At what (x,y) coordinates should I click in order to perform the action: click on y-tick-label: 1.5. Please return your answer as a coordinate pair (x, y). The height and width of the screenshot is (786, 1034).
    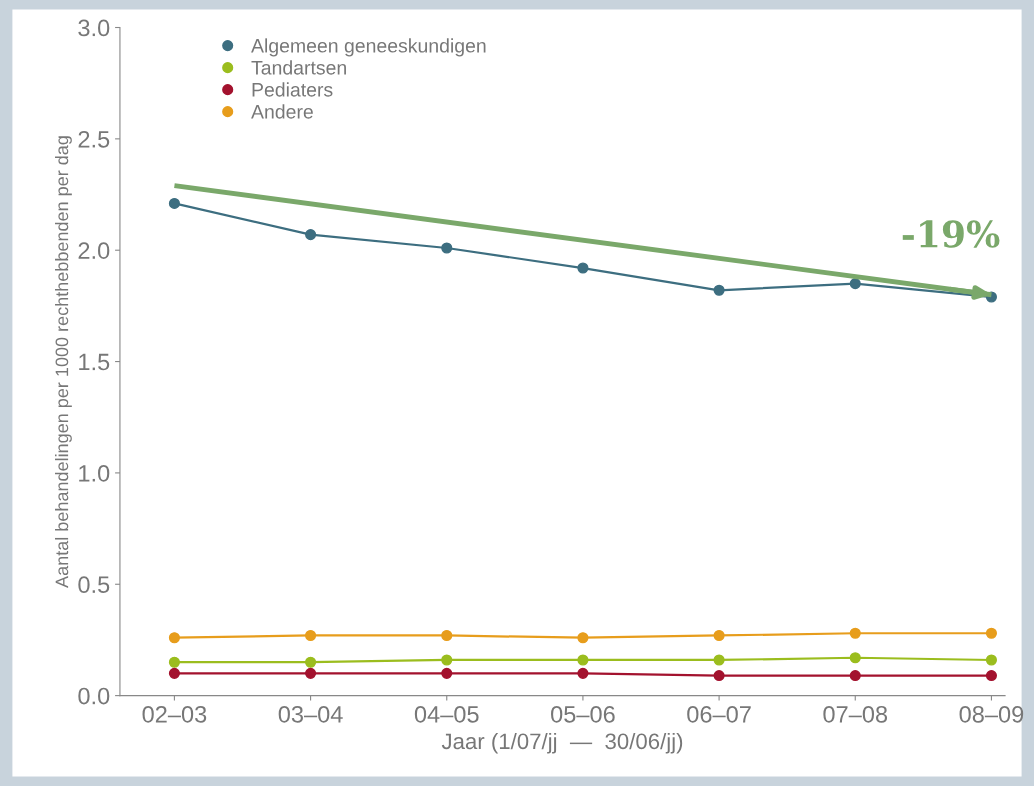
    Looking at the image, I should click on (94, 362).